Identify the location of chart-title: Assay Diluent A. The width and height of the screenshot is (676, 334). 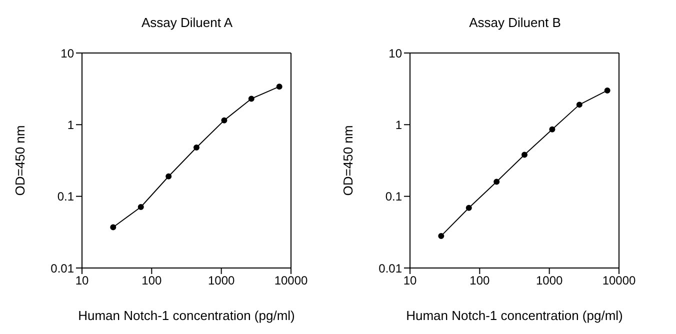
(187, 23).